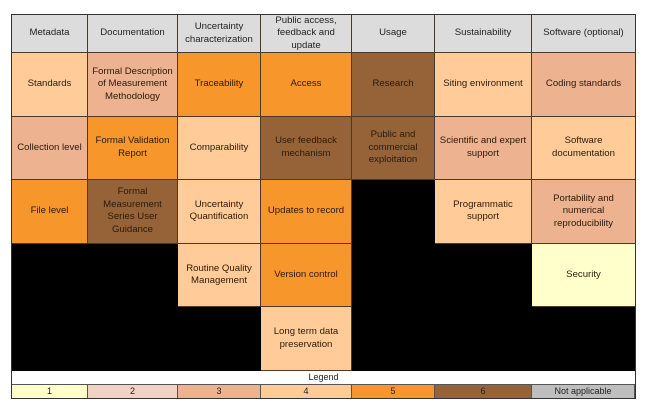  Describe the element at coordinates (583, 34) in the screenshot. I see `header-software: Software (optional)` at that location.